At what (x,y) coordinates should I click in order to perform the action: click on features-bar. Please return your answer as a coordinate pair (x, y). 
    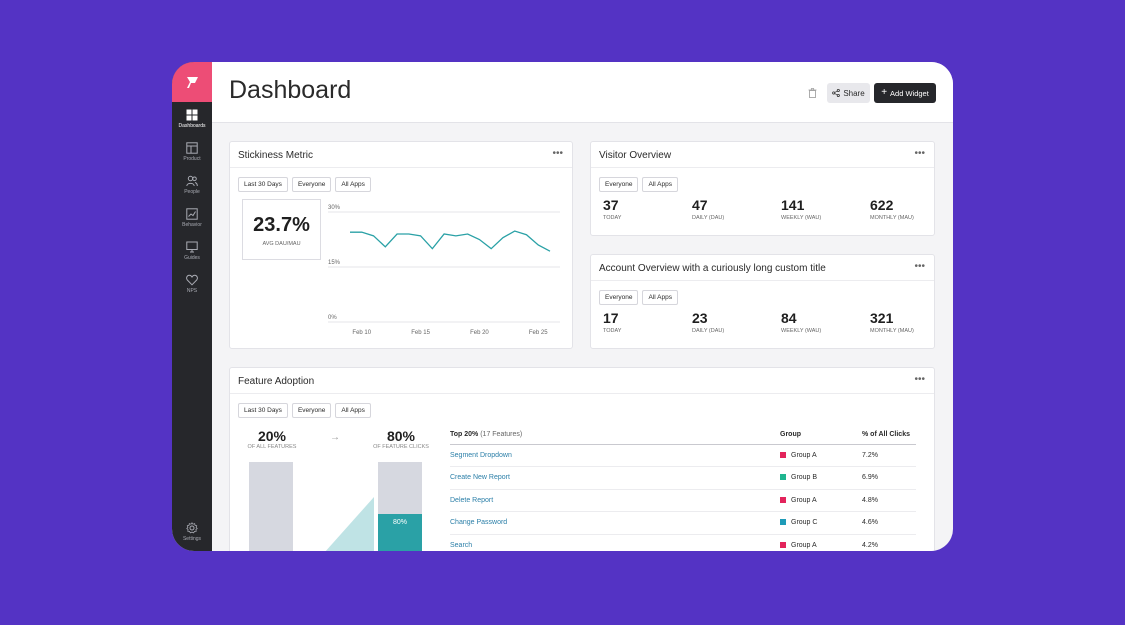
    Looking at the image, I should click on (271, 506).